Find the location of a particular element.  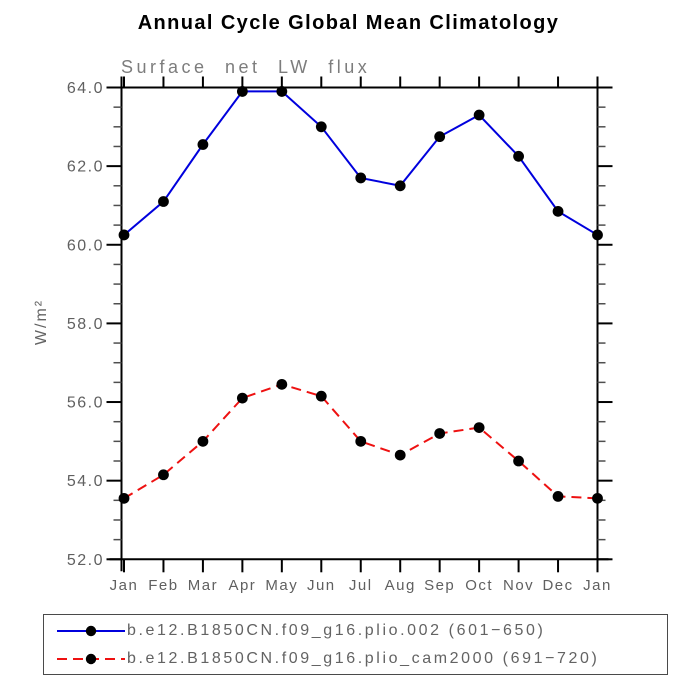

y-axis-tick-labels: 52.0 54.0 56.0 58.0 60.0 62.0 64.0 is located at coordinates (85, 324).